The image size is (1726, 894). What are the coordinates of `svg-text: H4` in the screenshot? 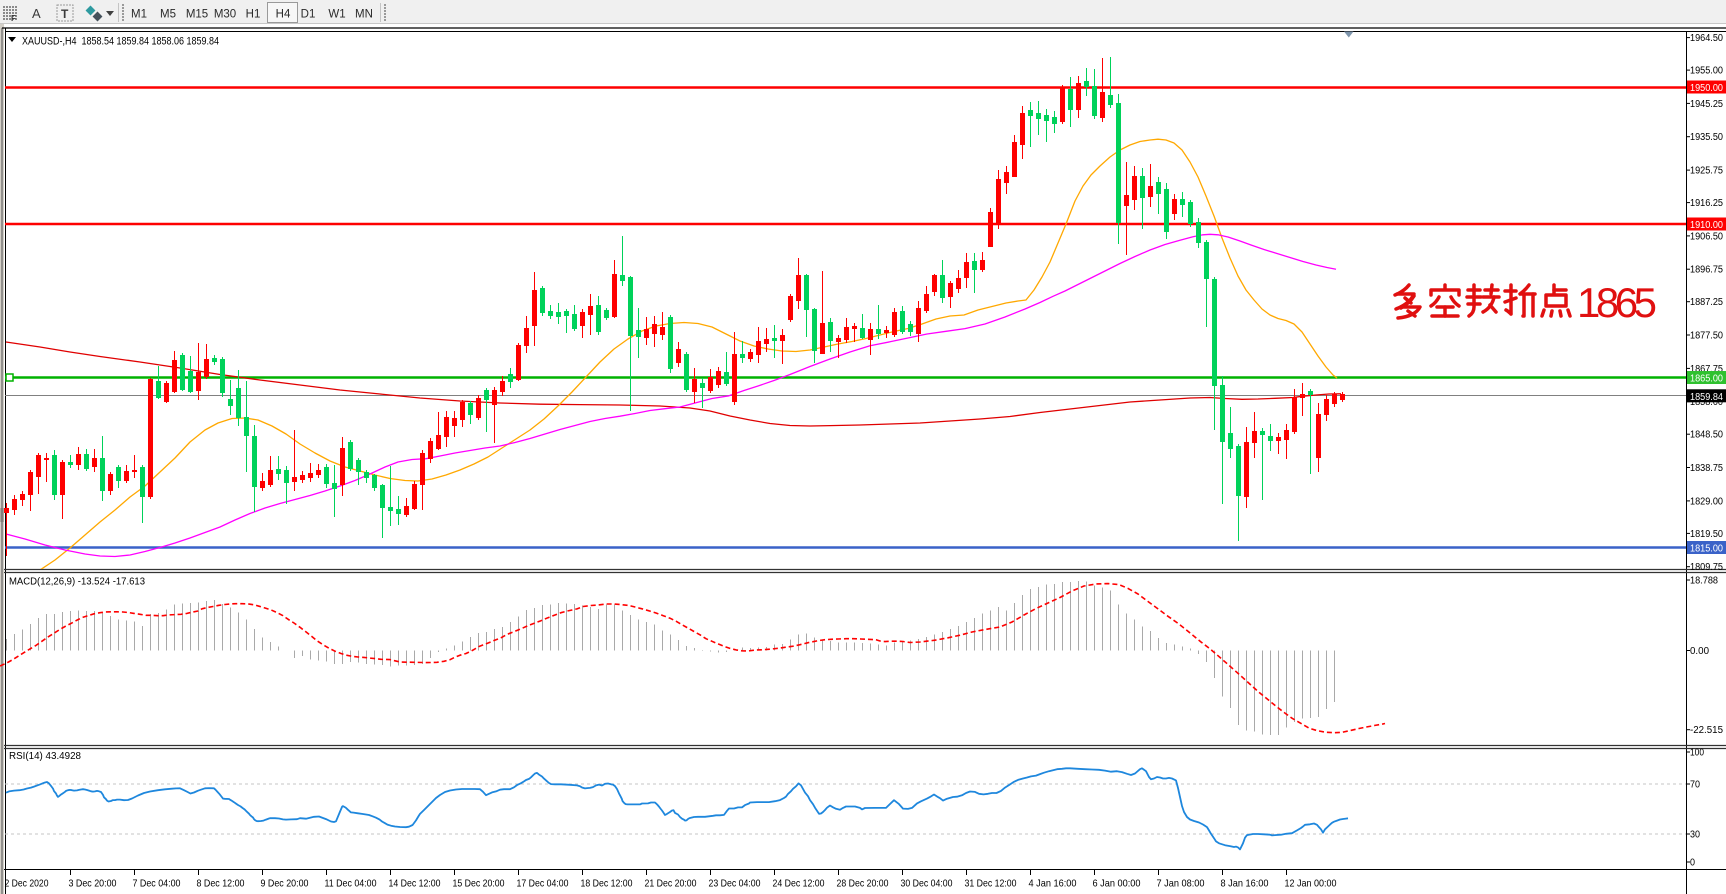 It's located at (283, 15).